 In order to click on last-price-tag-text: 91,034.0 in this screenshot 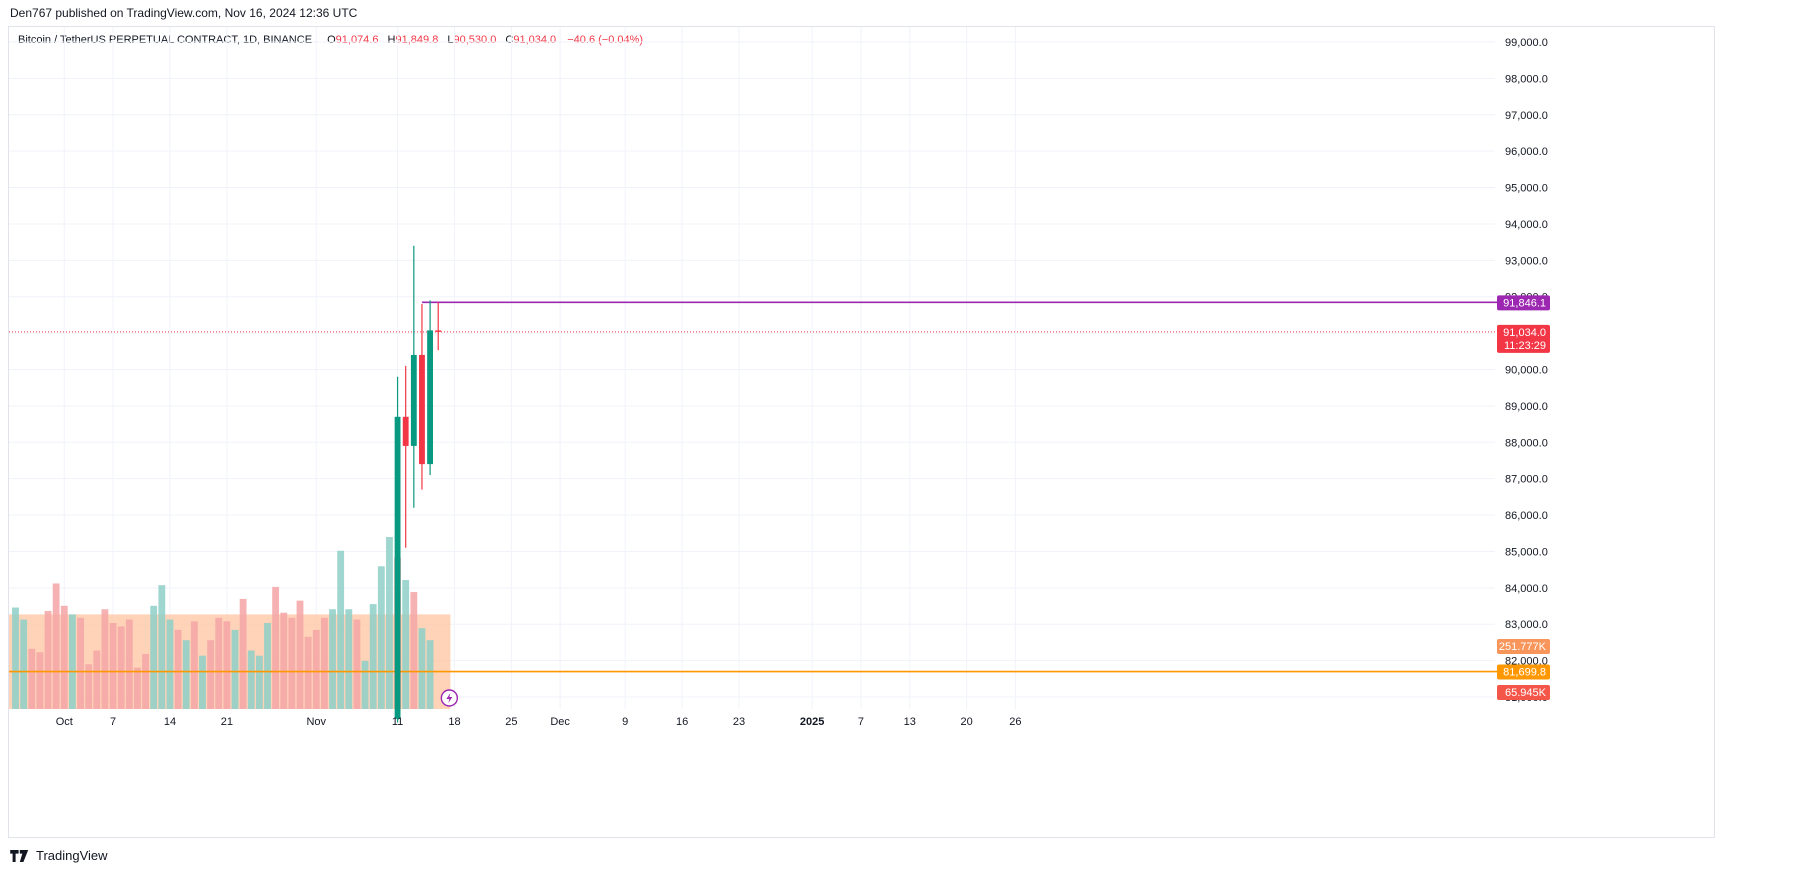, I will do `click(1524, 333)`.